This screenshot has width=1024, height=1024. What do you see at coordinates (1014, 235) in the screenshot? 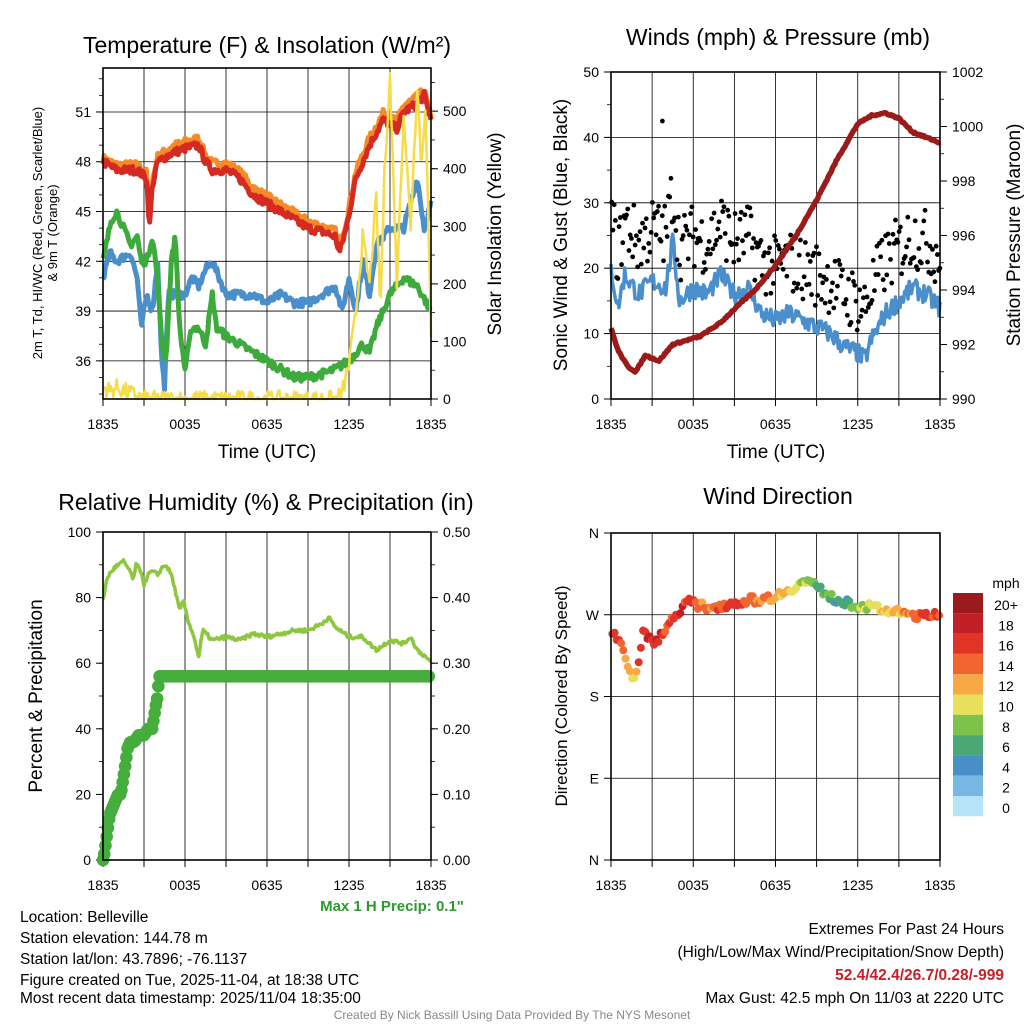
I see `pressure-y-axis-label: Station Pressure (Maroon)` at bounding box center [1014, 235].